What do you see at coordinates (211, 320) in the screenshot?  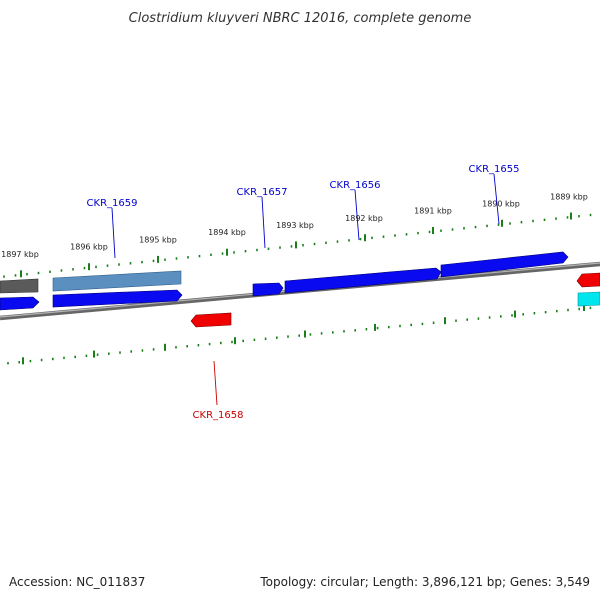 I see `gene-feature-ckr1658` at bounding box center [211, 320].